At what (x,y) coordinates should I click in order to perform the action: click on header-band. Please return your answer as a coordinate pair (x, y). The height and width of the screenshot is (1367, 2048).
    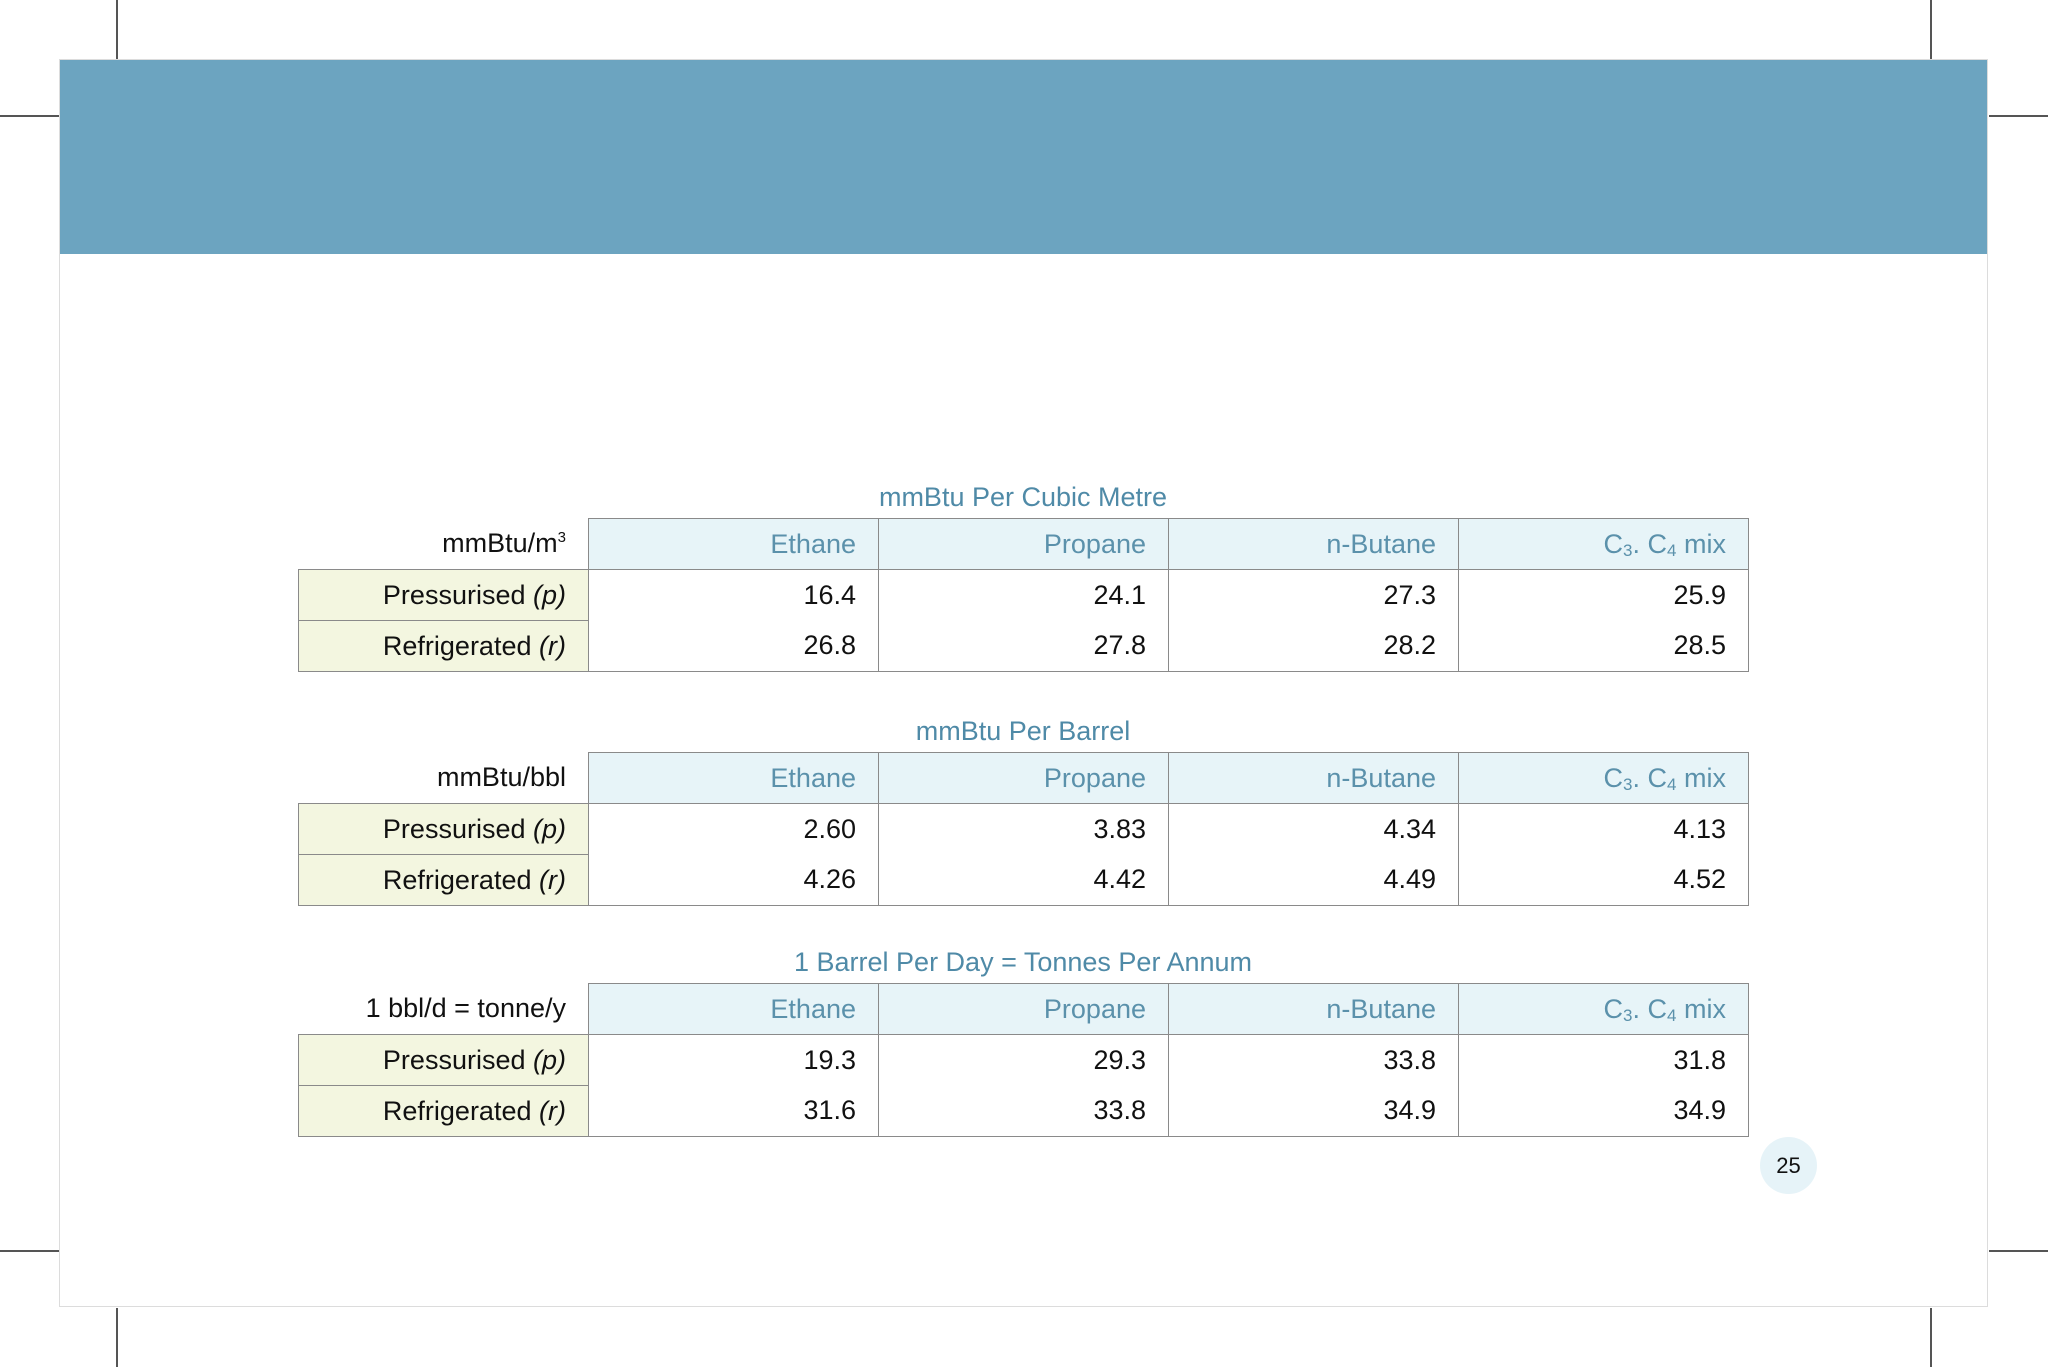
    Looking at the image, I should click on (1023, 157).